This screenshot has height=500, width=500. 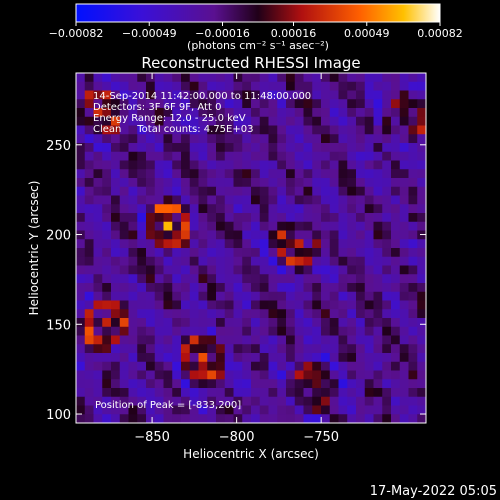 What do you see at coordinates (258, 13) in the screenshot?
I see `colorbar` at bounding box center [258, 13].